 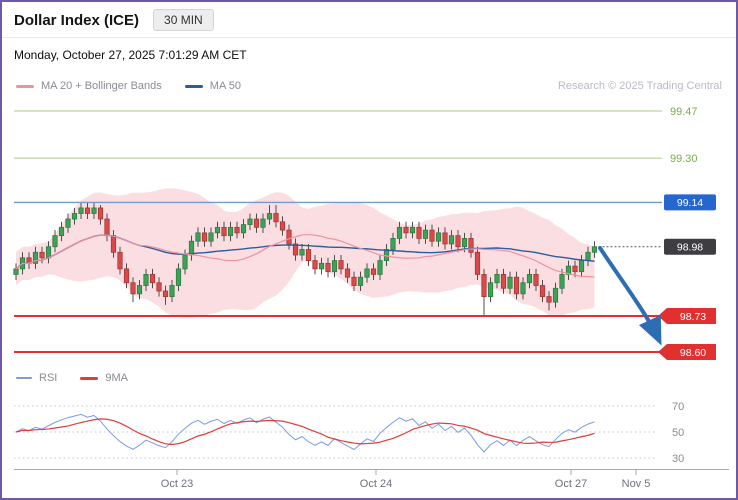 What do you see at coordinates (639, 86) in the screenshot?
I see `copyright-text: Research © 2025 Trading Central` at bounding box center [639, 86].